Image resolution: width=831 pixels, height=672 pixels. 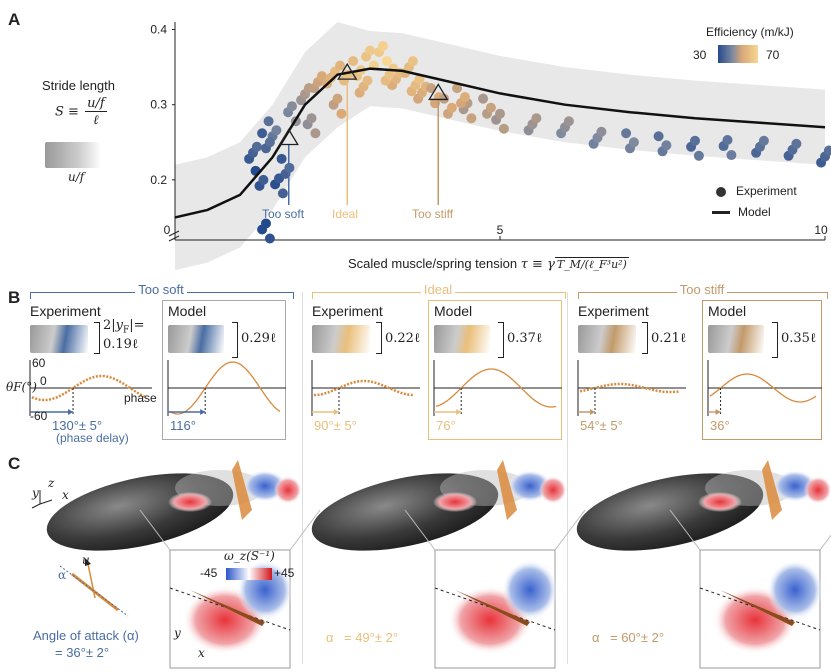 I want to click on angle-ideal-value: = 49°± 2°, so click(x=371, y=637).